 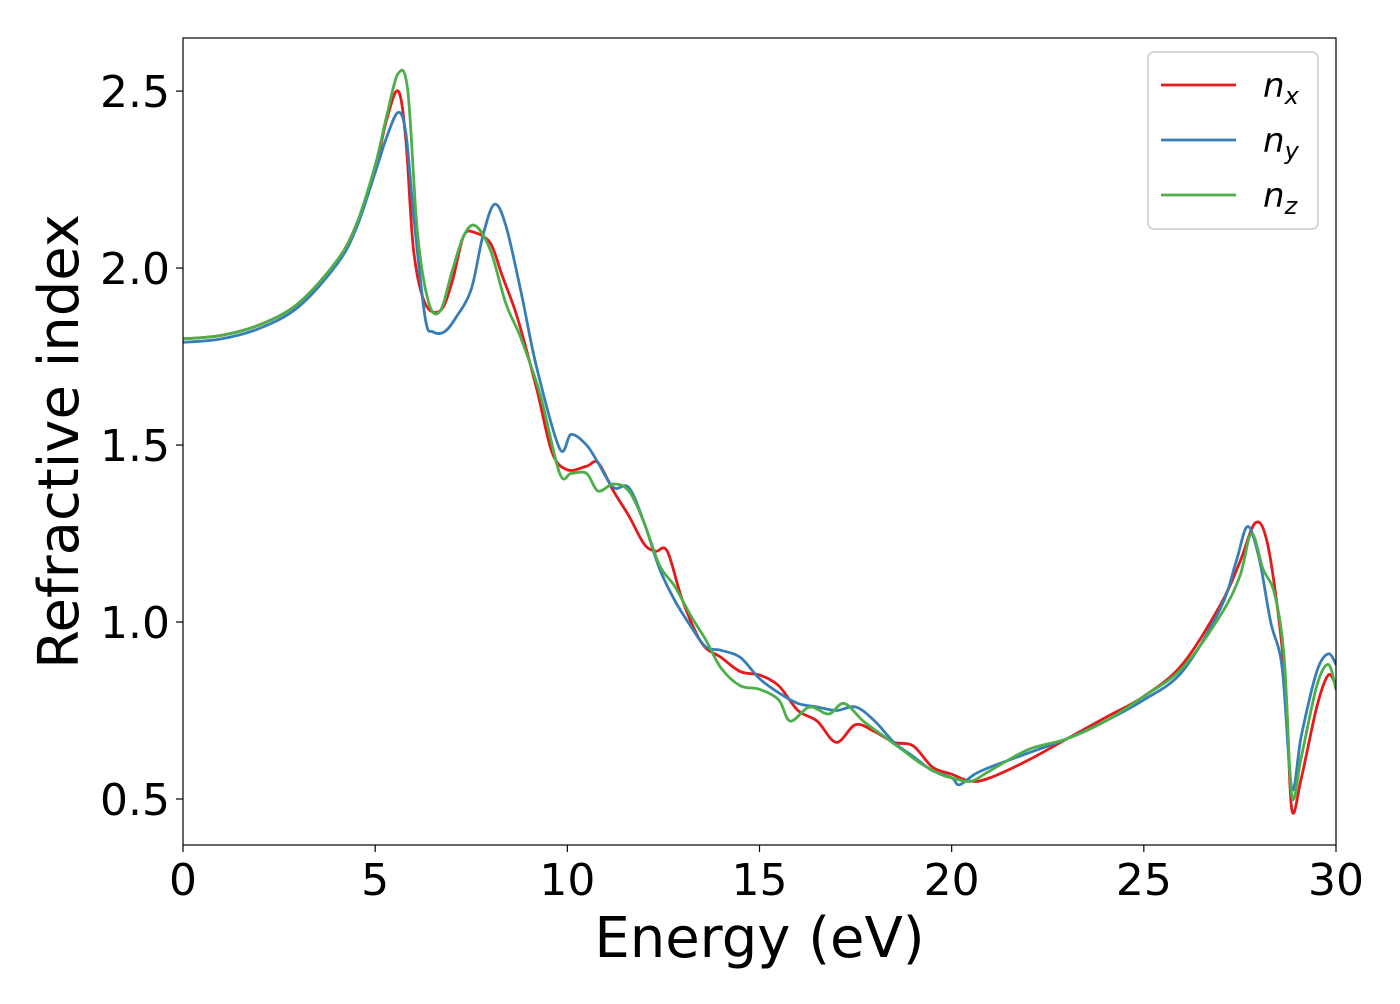 I want to click on x-tick-label: 5, so click(x=375, y=880).